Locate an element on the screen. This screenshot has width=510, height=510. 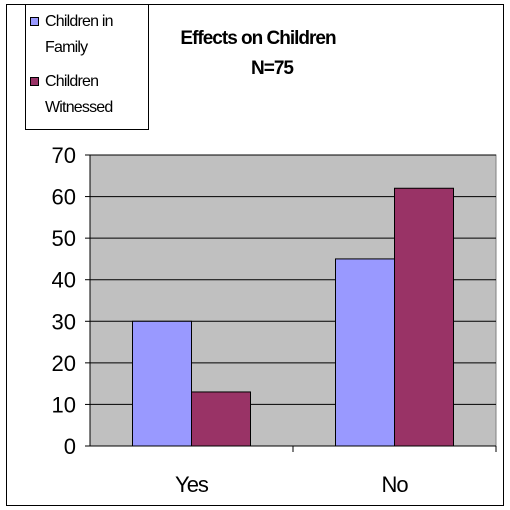
bar-yes-children-witnessed is located at coordinates (221, 419).